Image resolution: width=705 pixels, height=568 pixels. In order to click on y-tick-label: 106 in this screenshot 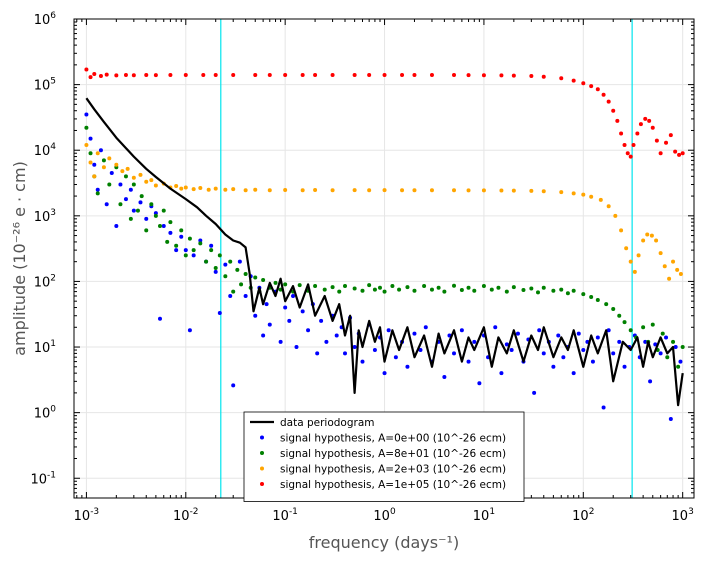, I will do `click(45, 19)`.